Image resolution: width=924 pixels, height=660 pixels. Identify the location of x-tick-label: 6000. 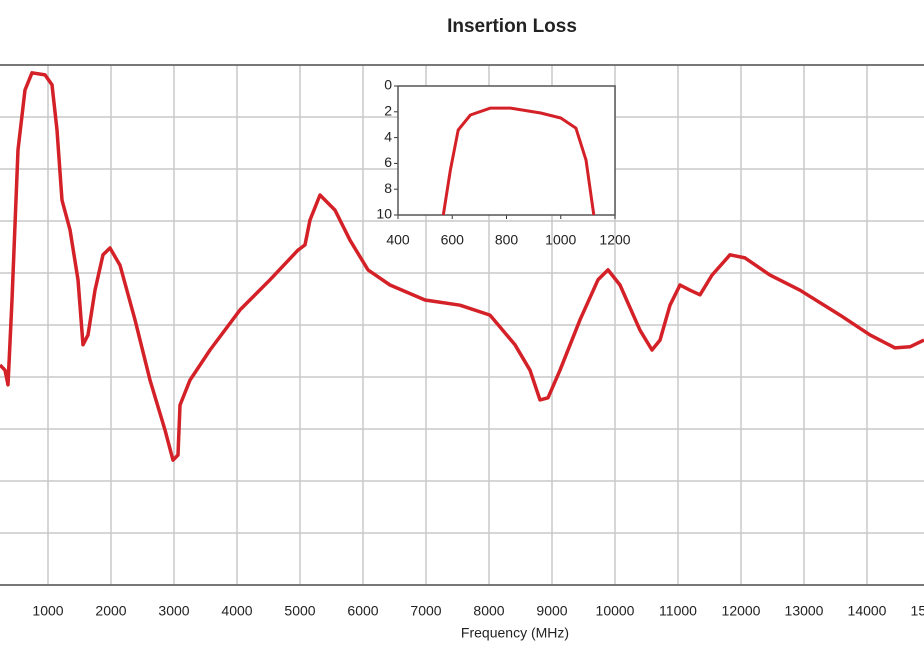
(362, 611).